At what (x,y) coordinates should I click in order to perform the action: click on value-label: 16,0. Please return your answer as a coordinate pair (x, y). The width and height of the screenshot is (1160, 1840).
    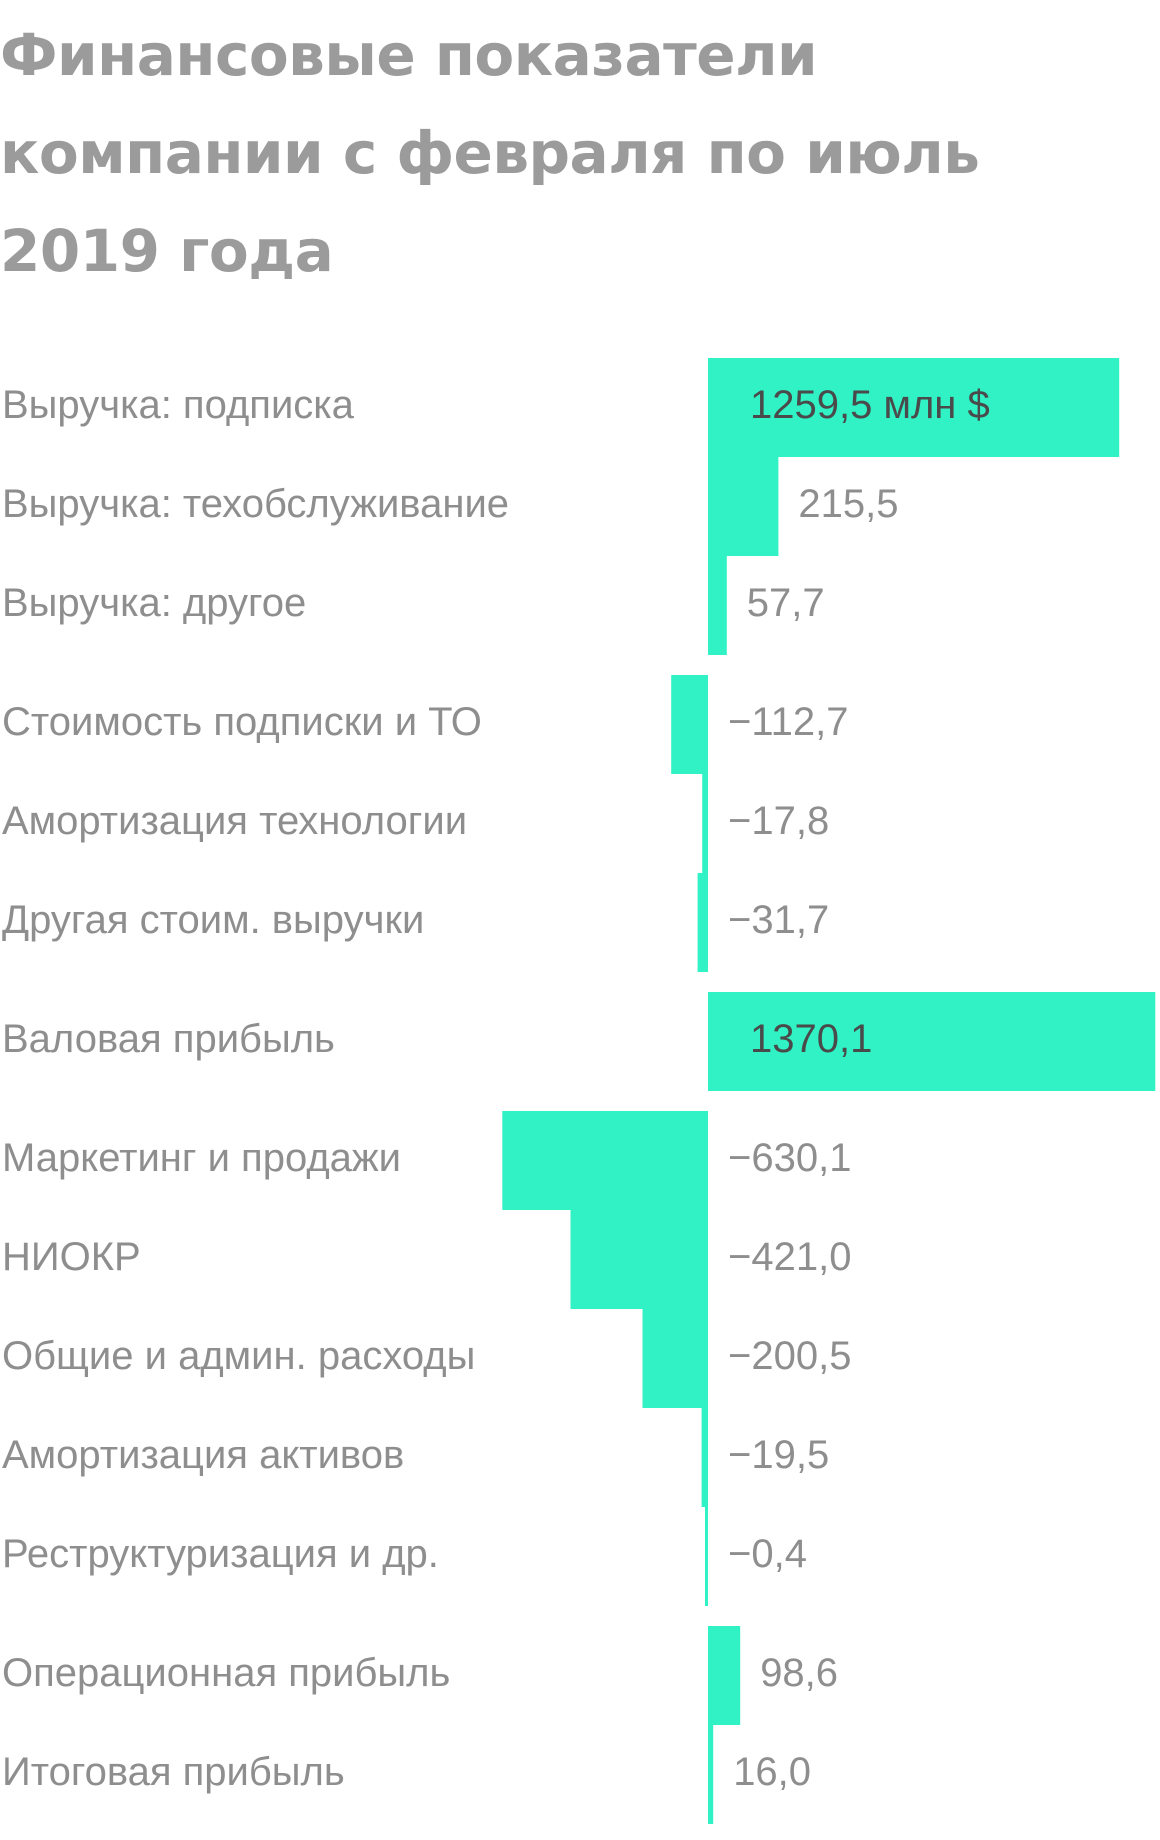
    Looking at the image, I should click on (772, 1772).